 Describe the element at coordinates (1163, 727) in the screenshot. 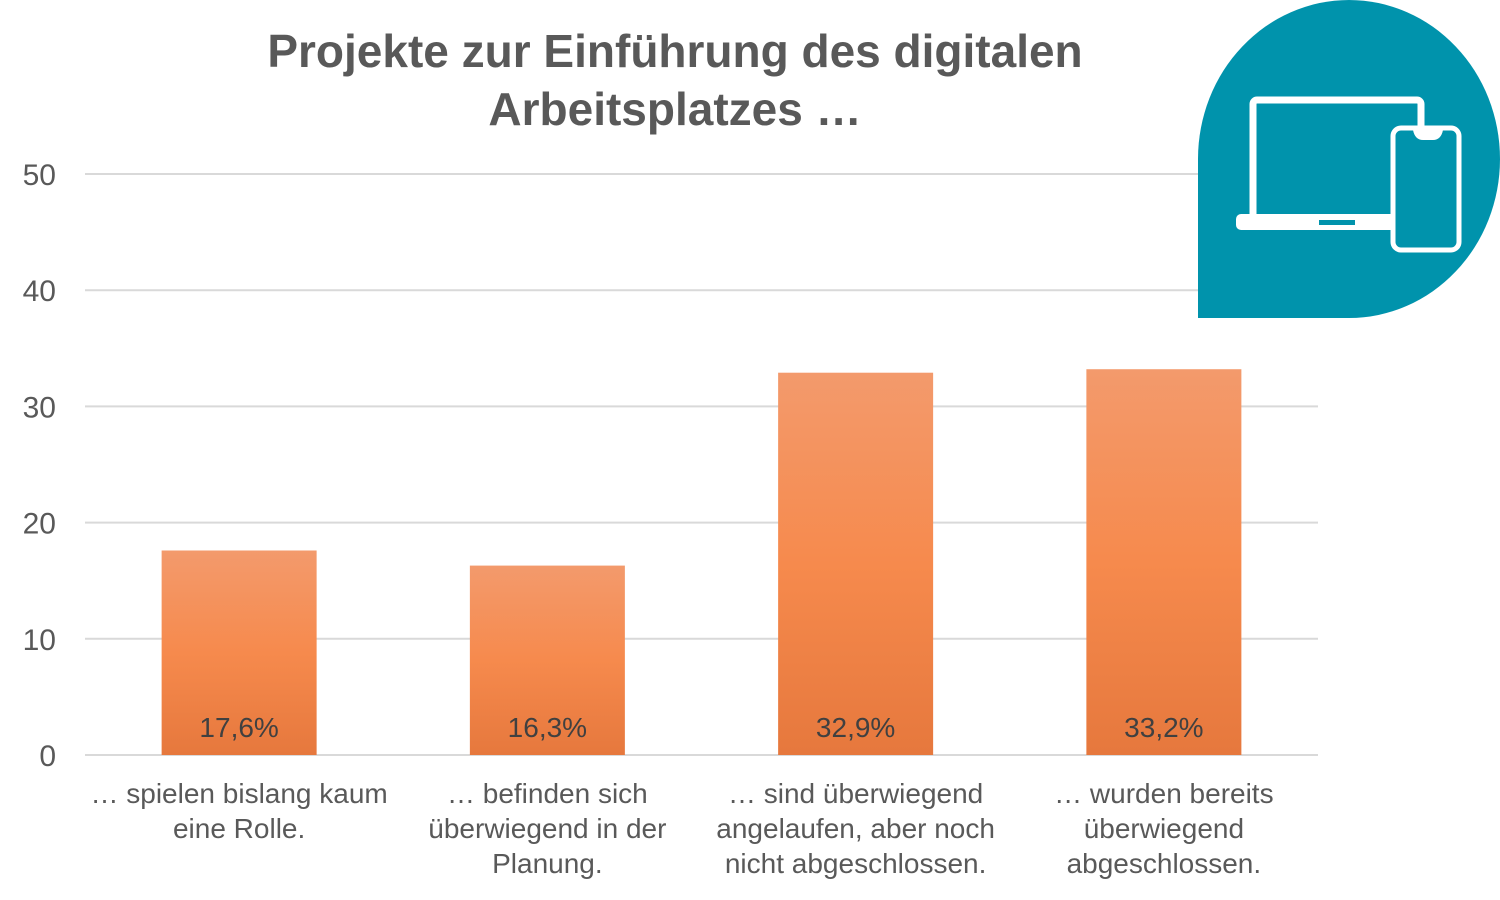

I see `data-label: 33,2%` at that location.